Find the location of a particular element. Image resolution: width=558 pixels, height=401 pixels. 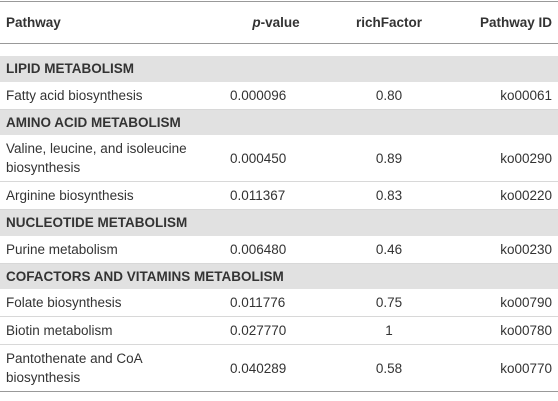

data-row: Arginine biosynthesis 0.011367 0.83 ko00220 is located at coordinates (279, 196).